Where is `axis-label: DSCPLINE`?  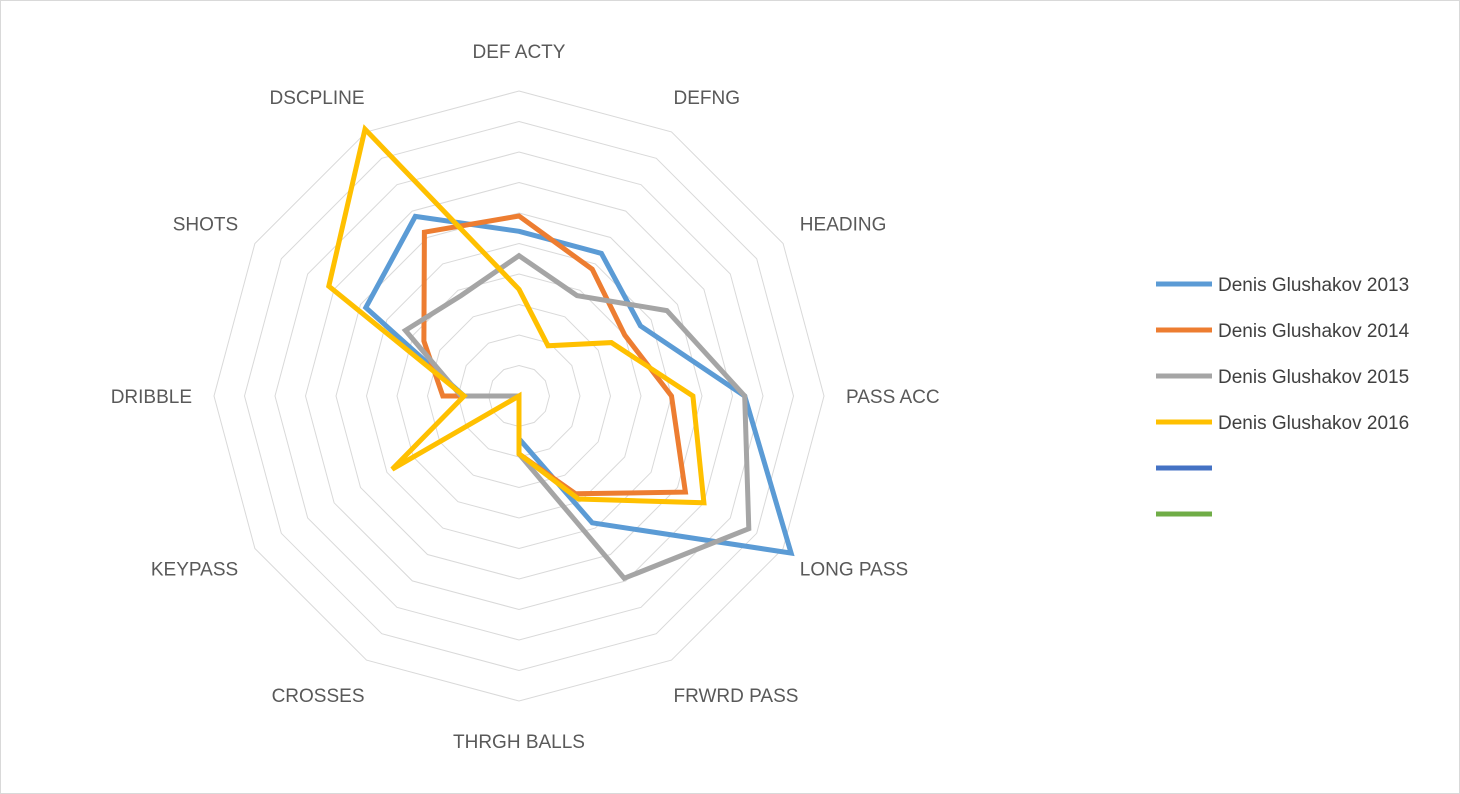 axis-label: DSCPLINE is located at coordinates (316, 98).